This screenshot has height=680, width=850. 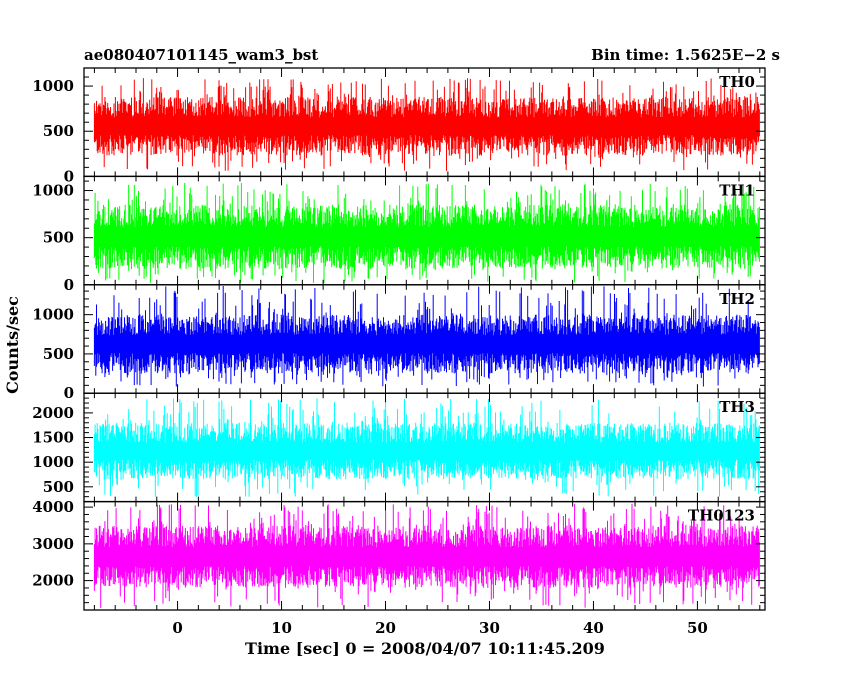 What do you see at coordinates (697, 628) in the screenshot?
I see `x-tick-label: 50` at bounding box center [697, 628].